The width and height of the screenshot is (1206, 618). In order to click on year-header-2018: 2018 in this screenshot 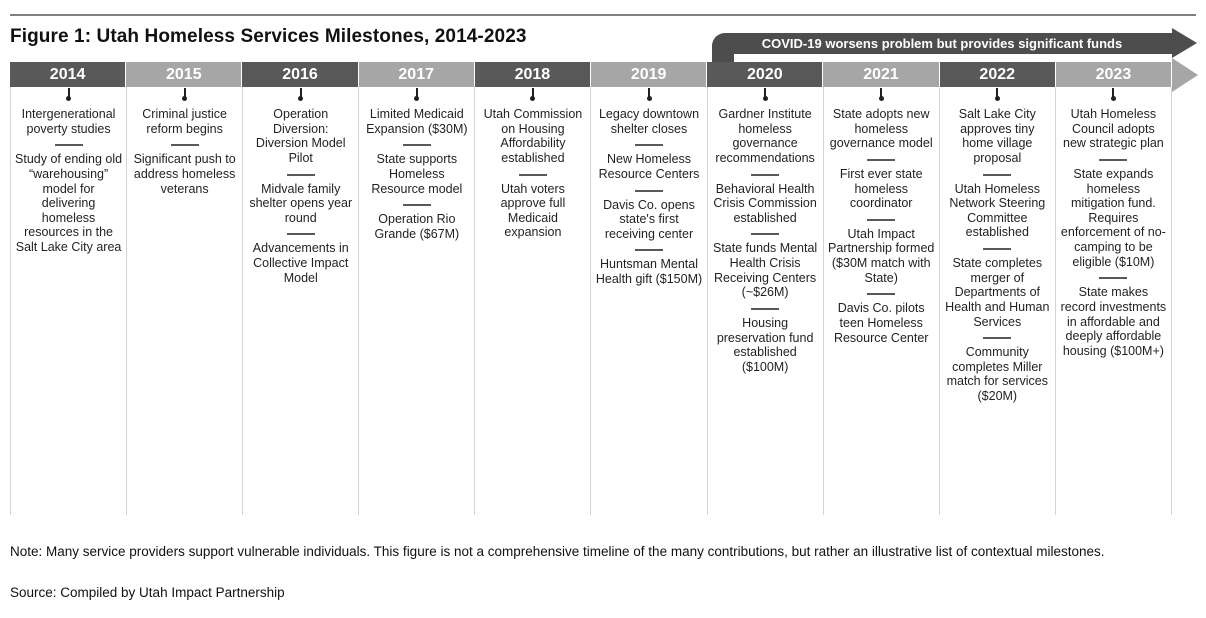, I will do `click(533, 74)`.